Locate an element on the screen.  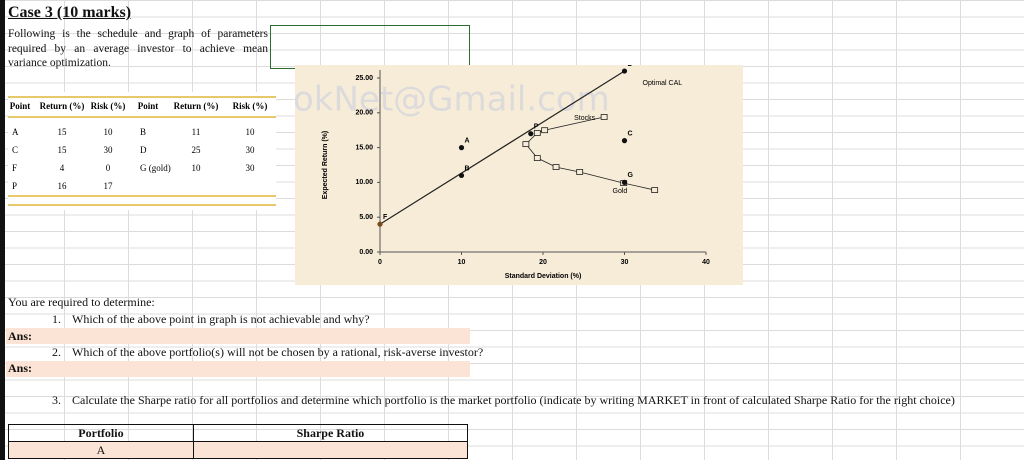
x-tick-label: 20 is located at coordinates (543, 262).